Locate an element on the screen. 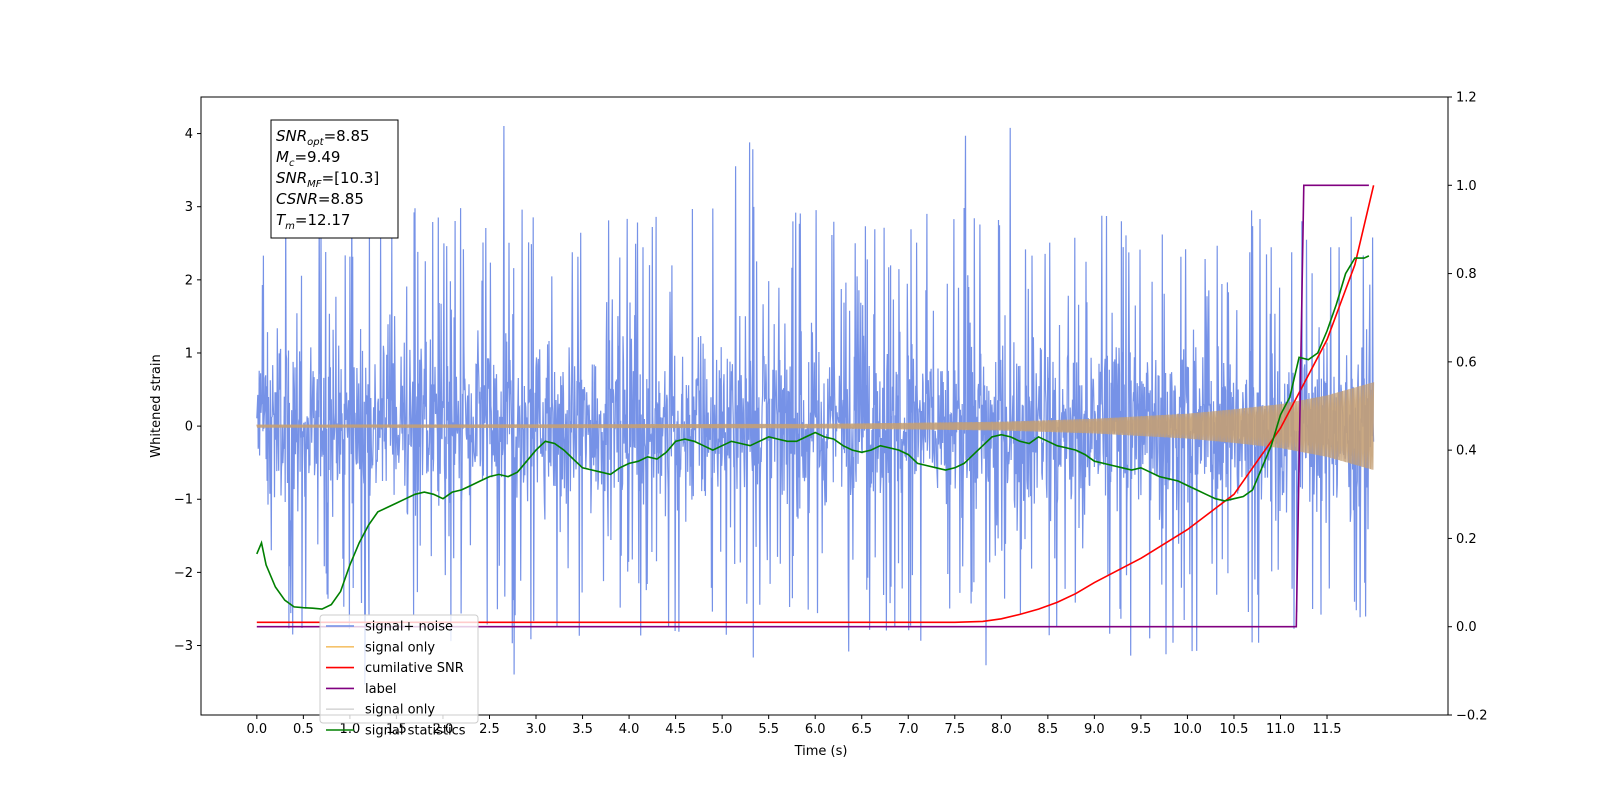  y-tick-label: 3 is located at coordinates (189, 207).